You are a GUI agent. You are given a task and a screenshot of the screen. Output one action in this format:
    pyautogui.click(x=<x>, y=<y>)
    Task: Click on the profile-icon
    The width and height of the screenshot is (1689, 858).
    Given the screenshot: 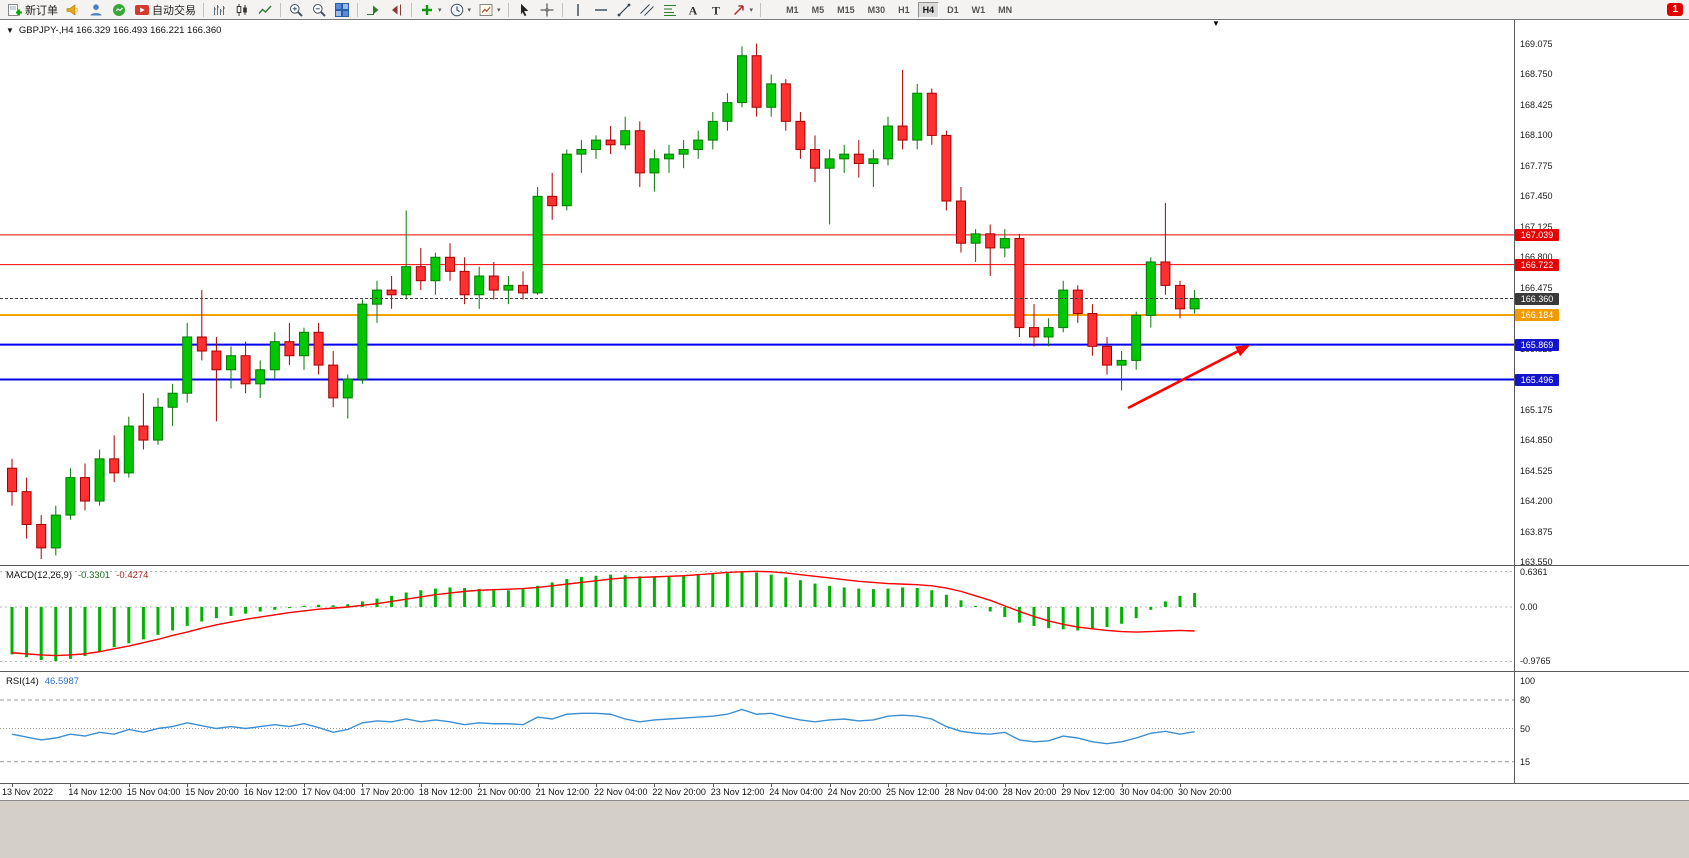 What is the action you would take?
    pyautogui.click(x=96, y=10)
    